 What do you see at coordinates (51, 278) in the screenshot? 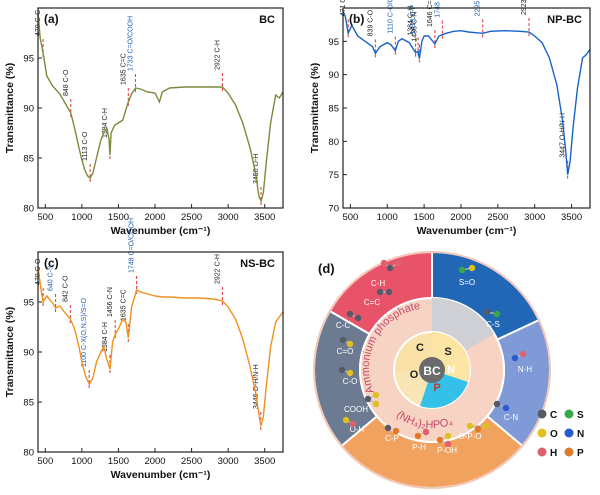
I see `peak-label: 640 C-S` at bounding box center [51, 278].